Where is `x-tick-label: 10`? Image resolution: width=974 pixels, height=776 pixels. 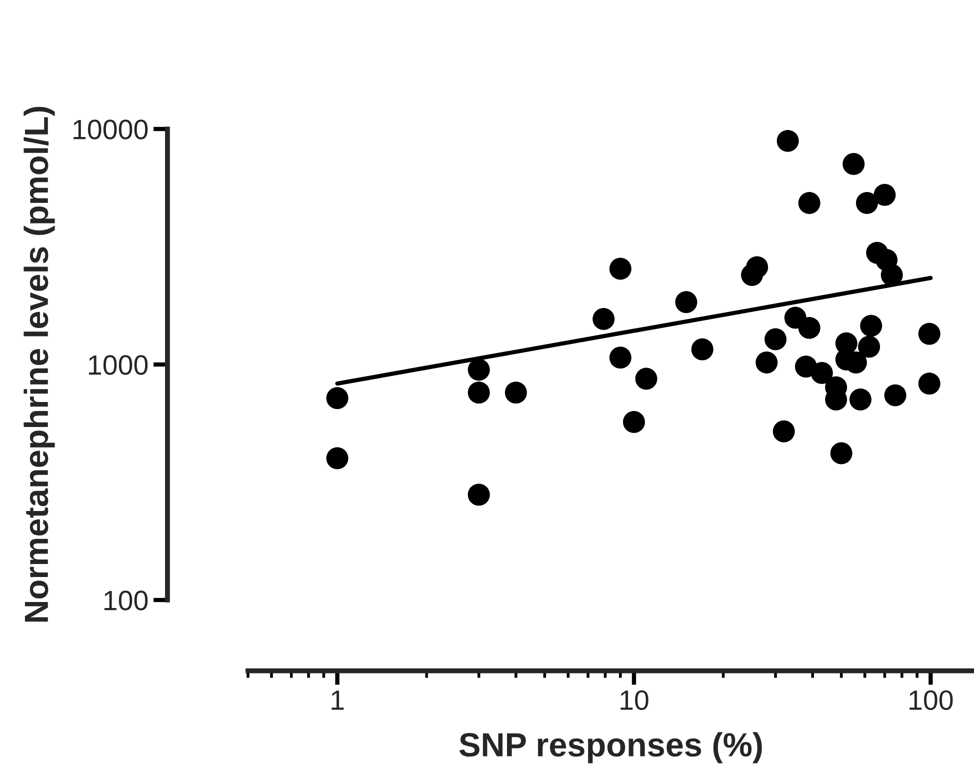
x-tick-label: 10 is located at coordinates (634, 700).